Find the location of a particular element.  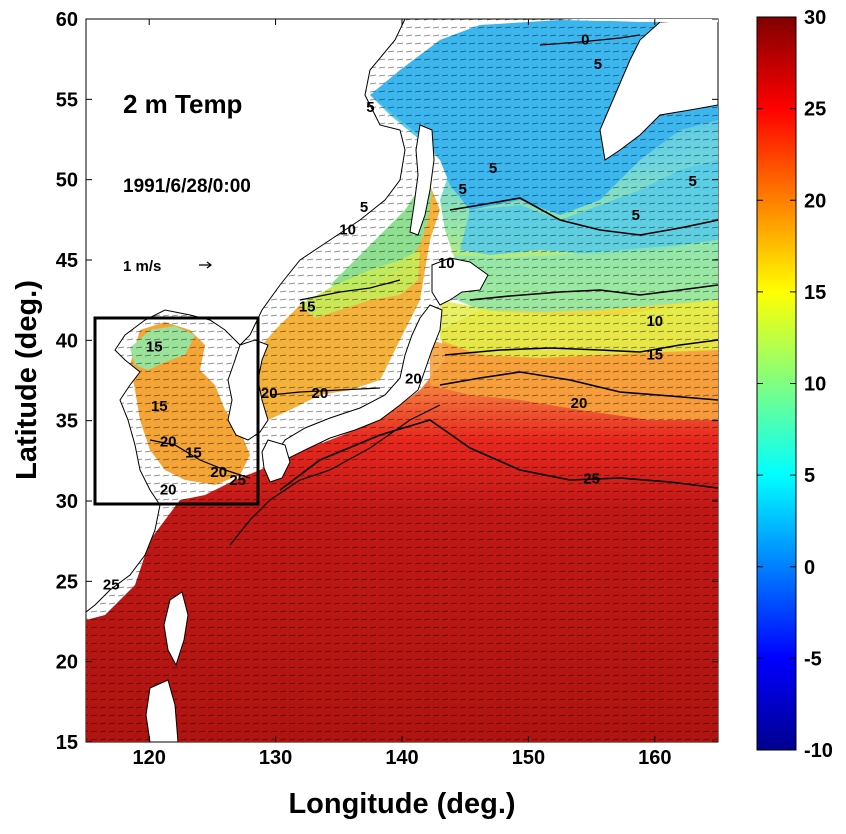

y-tick-label: 30 is located at coordinates (67, 502).